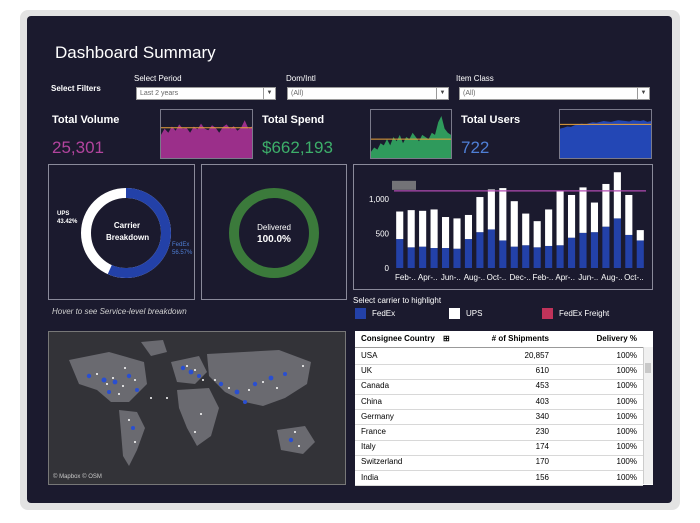  What do you see at coordinates (648, 368) in the screenshot?
I see `table-scrollbar-thumb` at bounding box center [648, 368].